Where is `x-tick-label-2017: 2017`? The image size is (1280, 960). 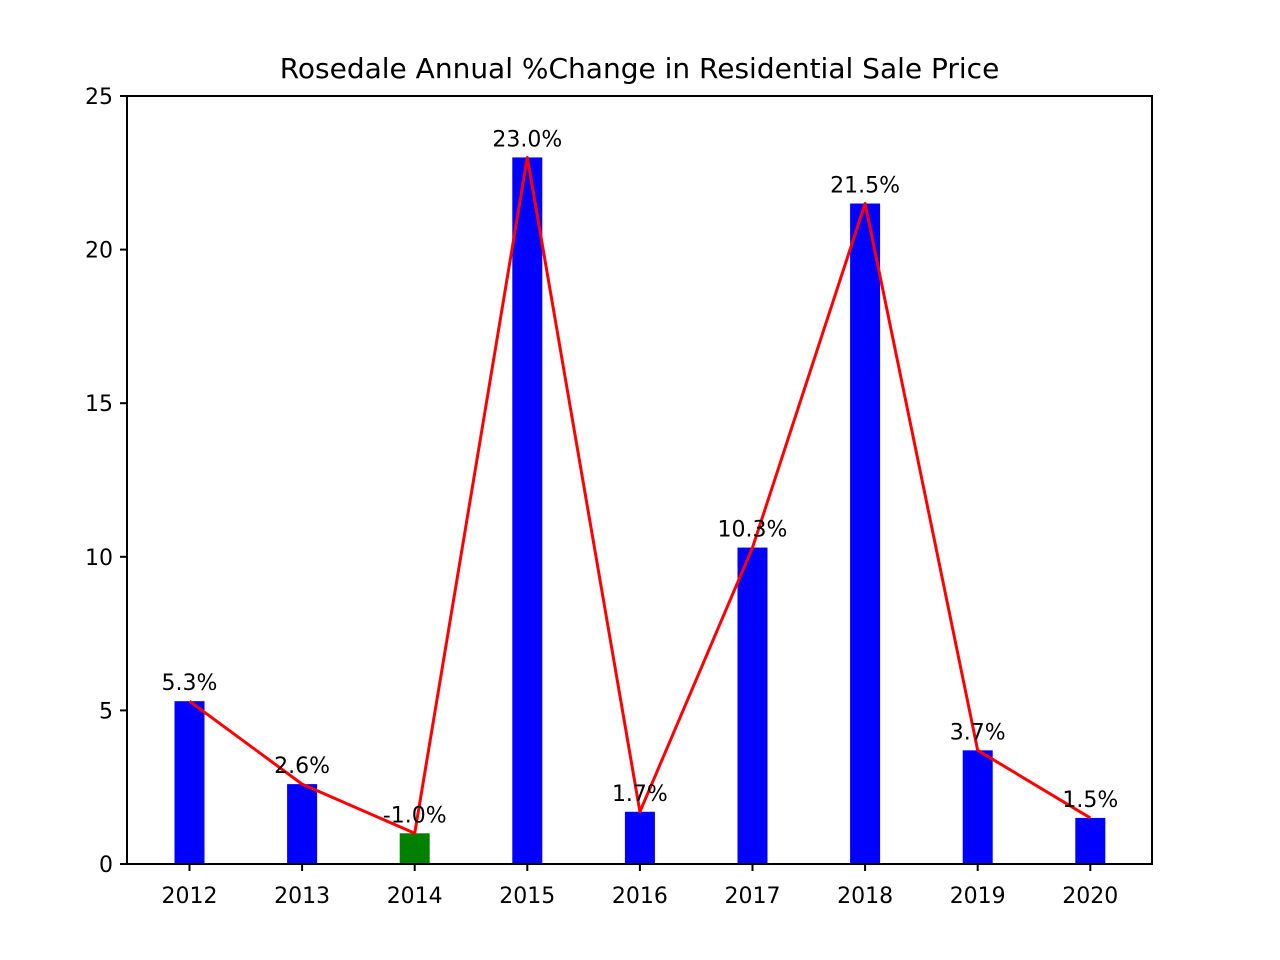 x-tick-label-2017: 2017 is located at coordinates (753, 896).